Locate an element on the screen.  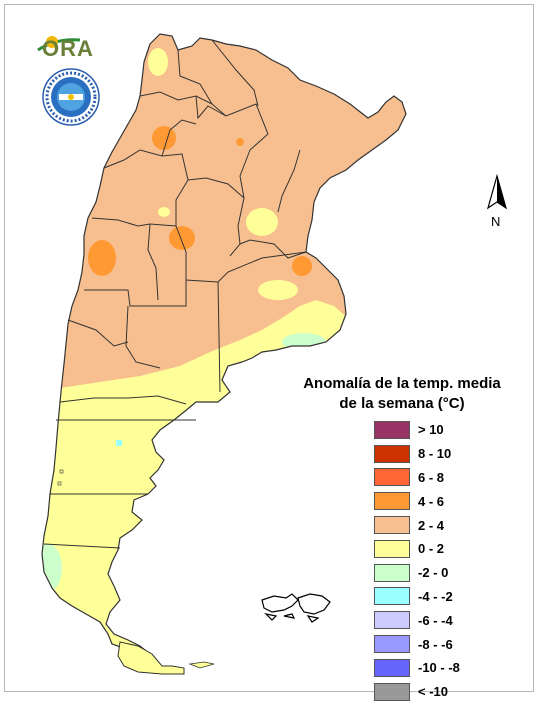
anomaly-area-0-2-north is located at coordinates (262, 222).